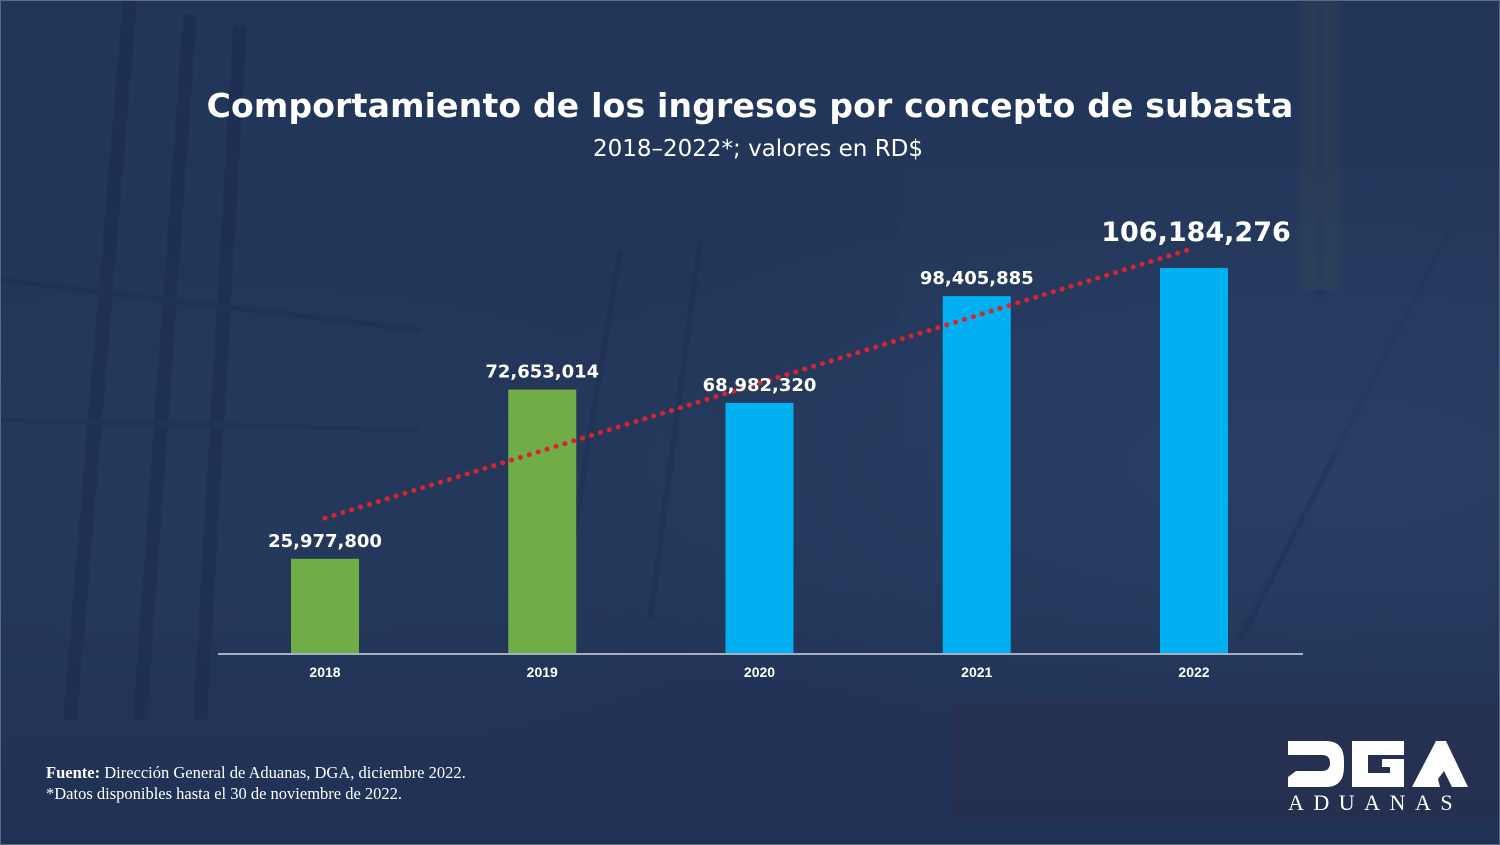 The image size is (1500, 845). What do you see at coordinates (325, 541) in the screenshot?
I see `value-label-2018: 25,977,800` at bounding box center [325, 541].